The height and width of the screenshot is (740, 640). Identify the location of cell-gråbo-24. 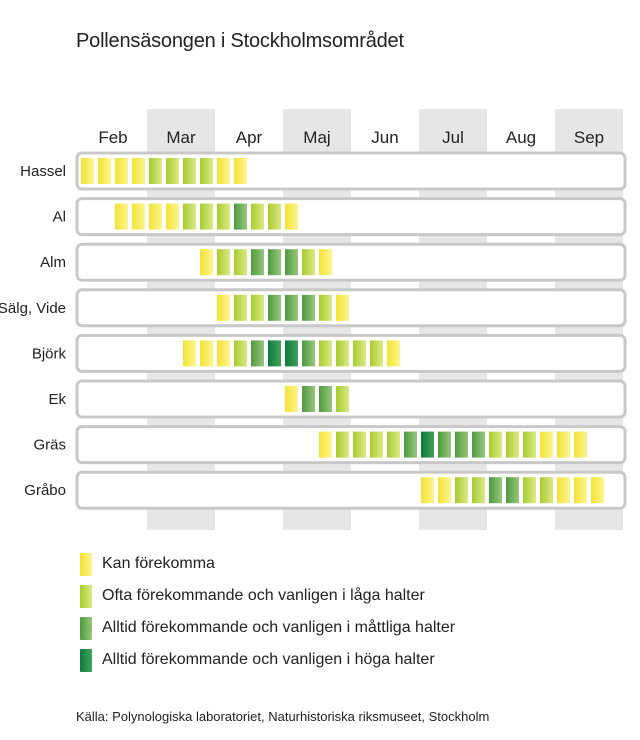
(495, 490).